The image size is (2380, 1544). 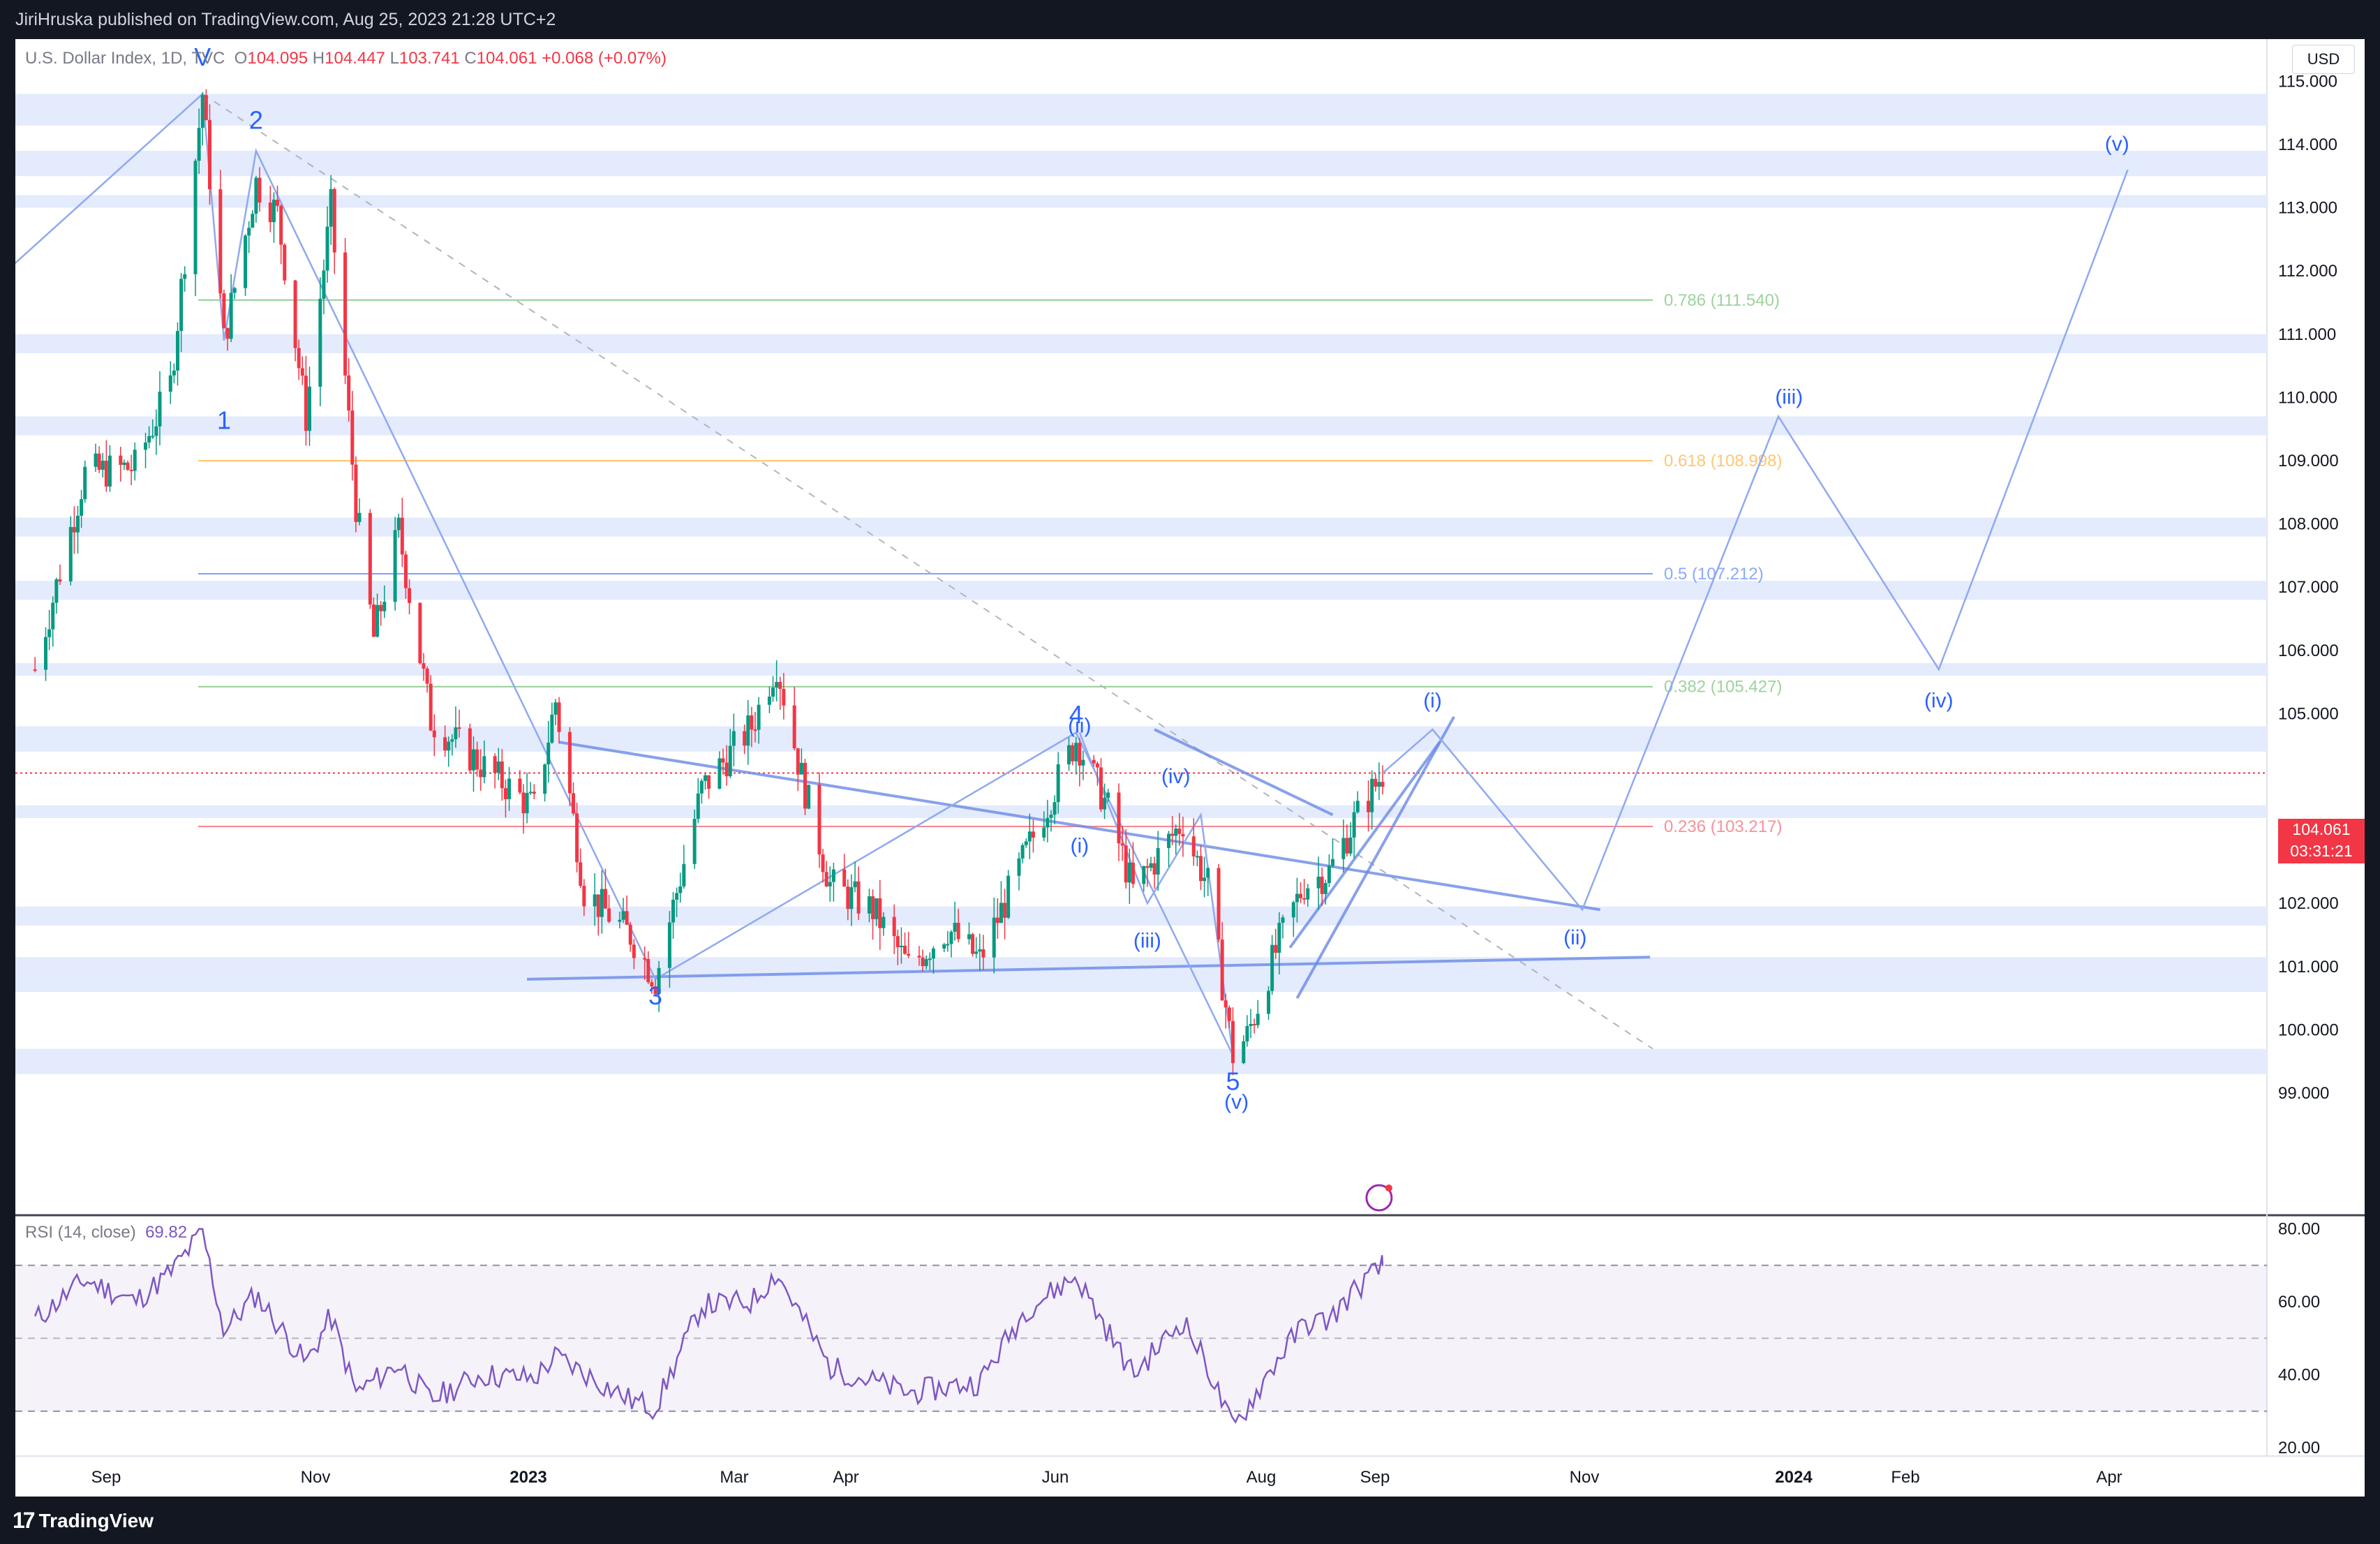 What do you see at coordinates (203, 57) in the screenshot?
I see `wave-label: V` at bounding box center [203, 57].